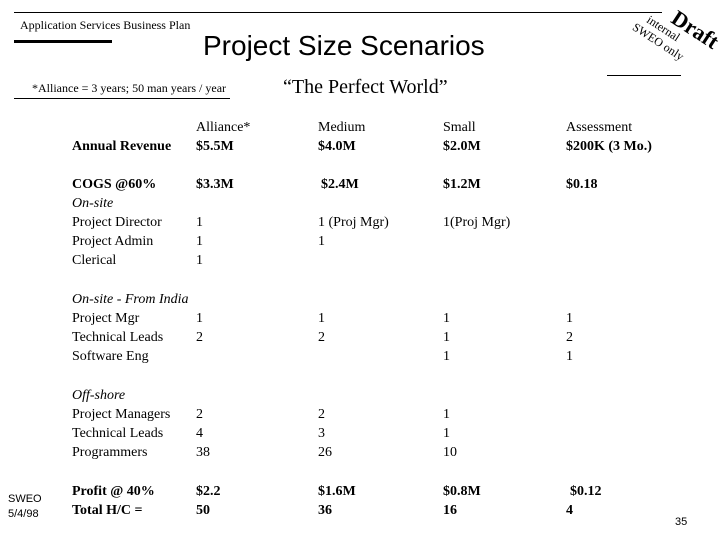 This screenshot has height=540, width=720. Describe the element at coordinates (477, 222) in the screenshot. I see `onsite-row-small: 1(Proj Mgr)` at that location.